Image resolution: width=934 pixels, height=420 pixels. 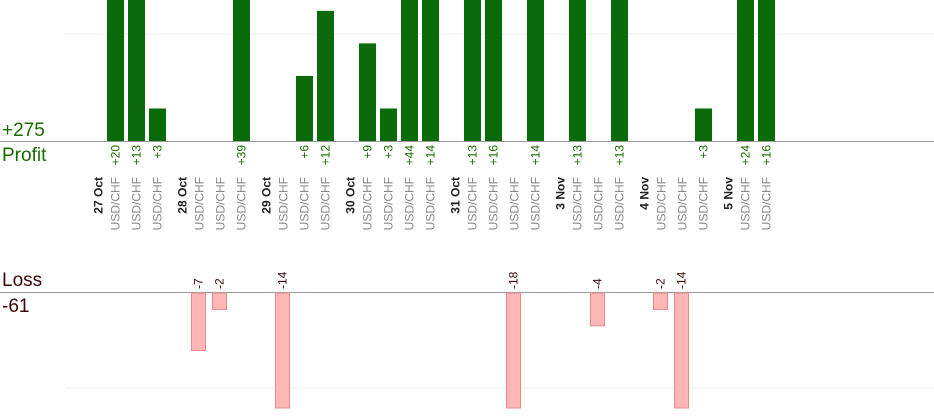 What do you see at coordinates (456, 195) in the screenshot?
I see `date-label: 31 Oct` at bounding box center [456, 195].